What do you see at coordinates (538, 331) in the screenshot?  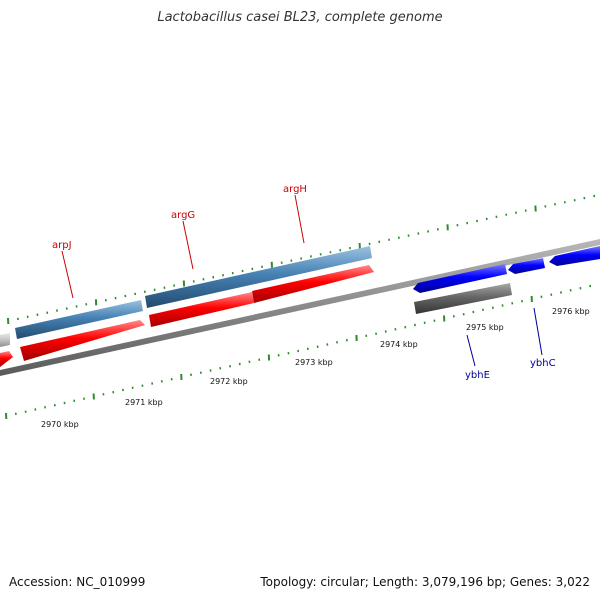 I see `leader-ybhC` at bounding box center [538, 331].